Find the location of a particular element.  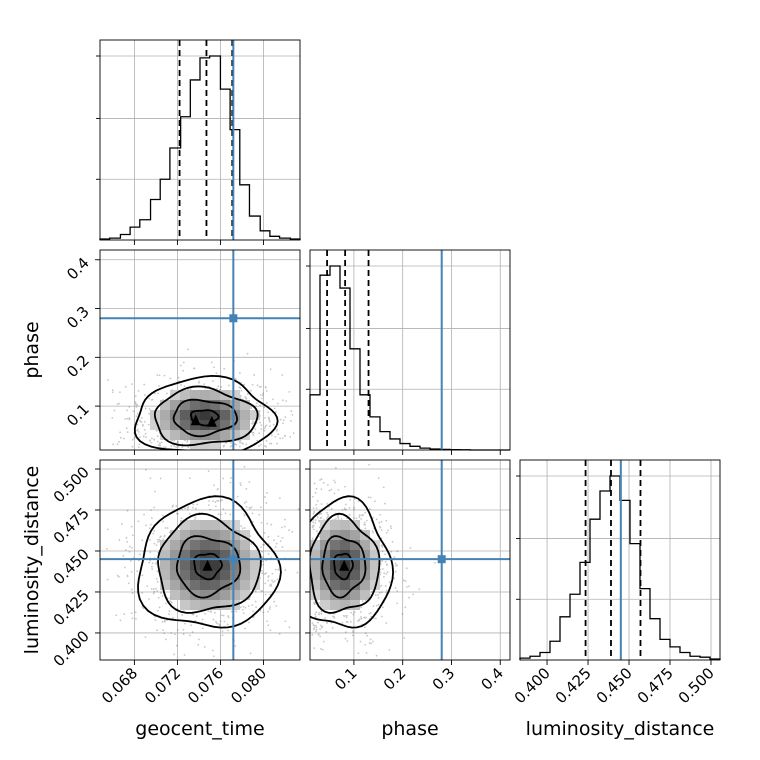

y-tick-label: 0.400 is located at coordinates (71, 648).